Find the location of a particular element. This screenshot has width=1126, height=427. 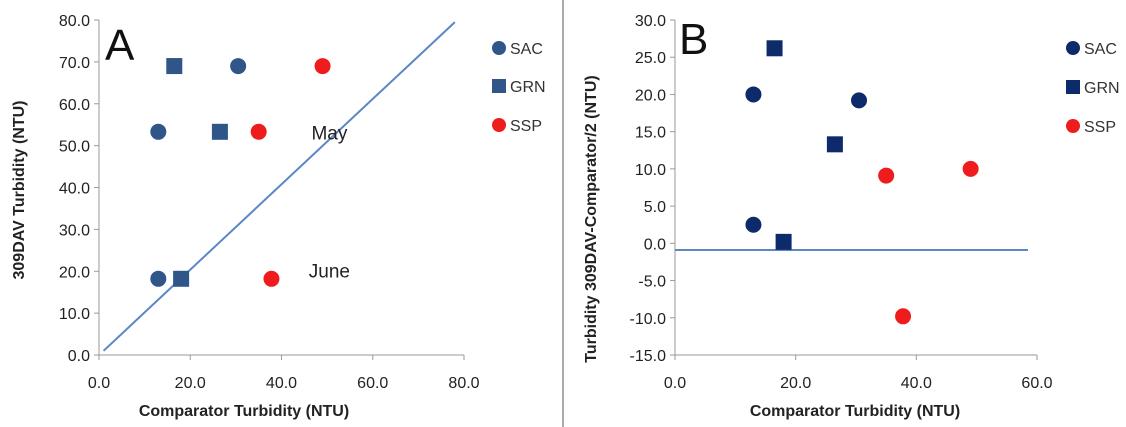

y-tick-label: 15.0 is located at coordinates (650, 133).